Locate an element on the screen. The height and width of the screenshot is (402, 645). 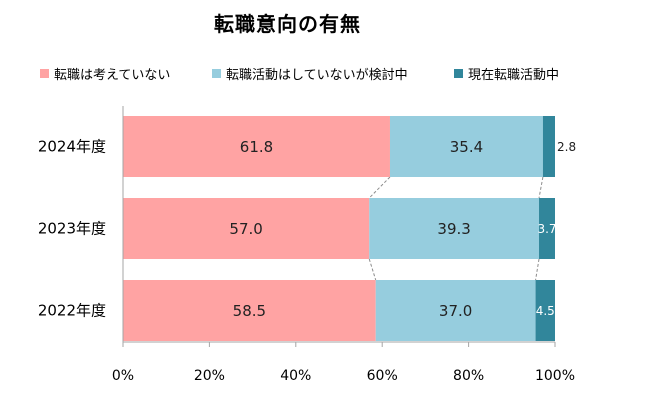
data-label-0-2: 2.8 is located at coordinates (566, 147).